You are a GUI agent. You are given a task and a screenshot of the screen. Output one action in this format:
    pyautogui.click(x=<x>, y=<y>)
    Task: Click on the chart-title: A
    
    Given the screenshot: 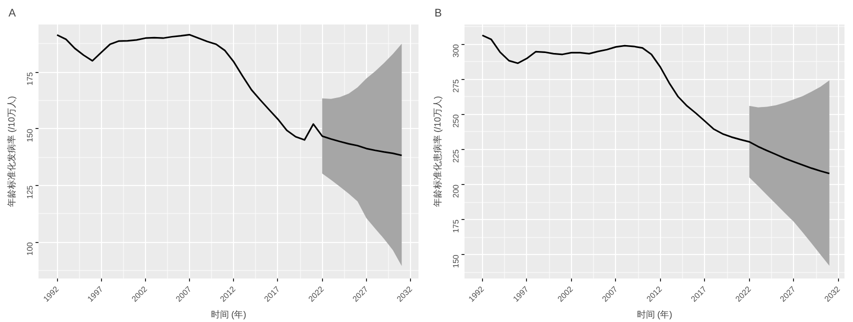 What is the action you would take?
    pyautogui.click(x=12, y=14)
    